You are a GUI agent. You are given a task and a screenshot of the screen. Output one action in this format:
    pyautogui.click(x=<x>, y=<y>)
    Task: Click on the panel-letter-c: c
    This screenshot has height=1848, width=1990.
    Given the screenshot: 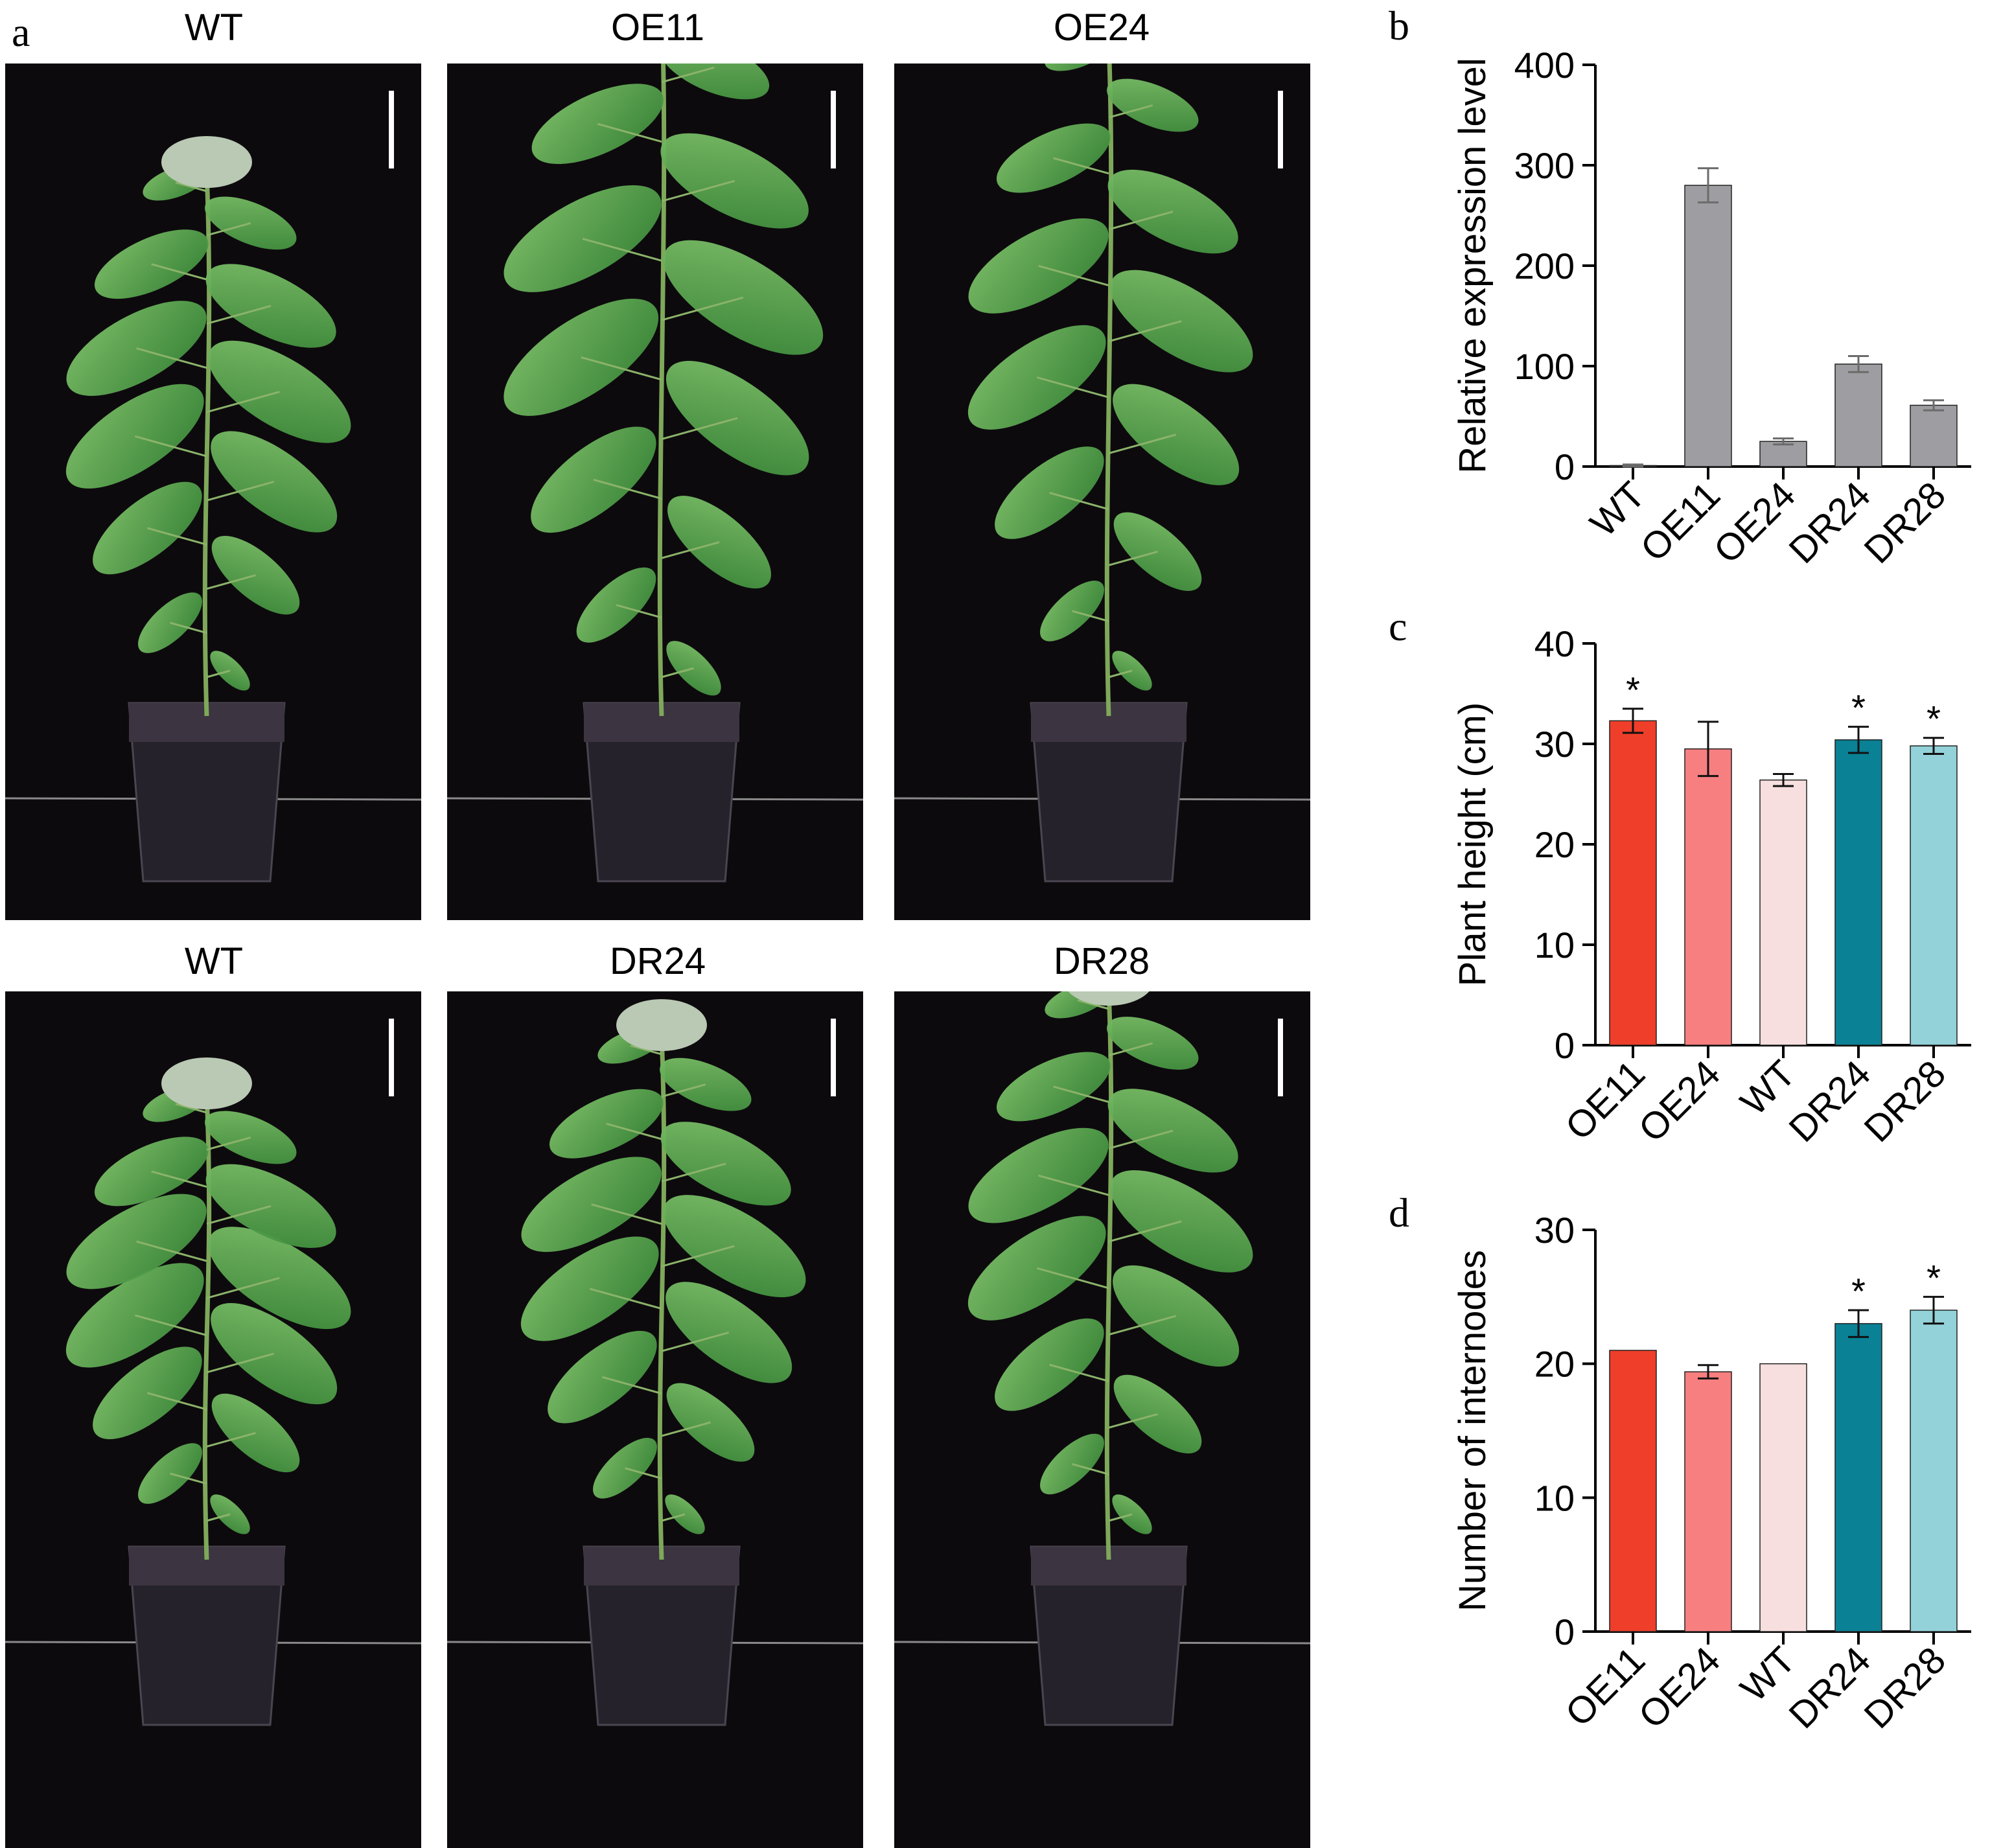 What is the action you would take?
    pyautogui.click(x=1398, y=626)
    